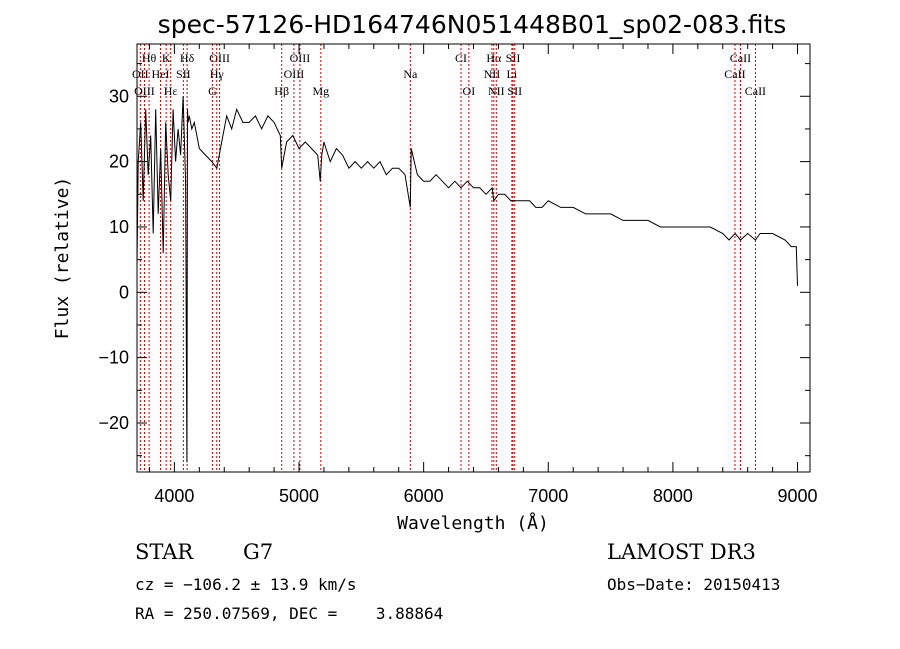  I want to click on line-marker-label: Hδ, so click(187, 58).